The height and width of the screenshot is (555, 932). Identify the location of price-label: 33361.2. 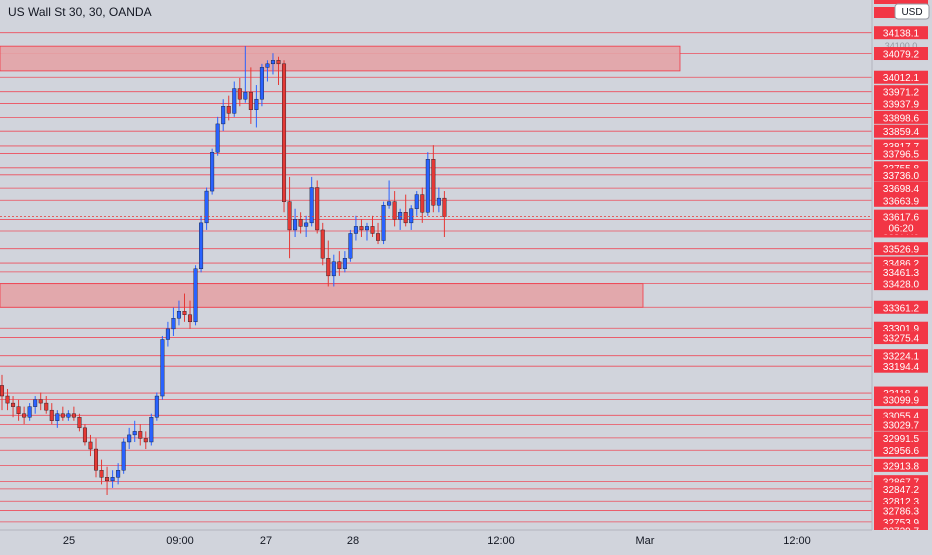
(901, 308).